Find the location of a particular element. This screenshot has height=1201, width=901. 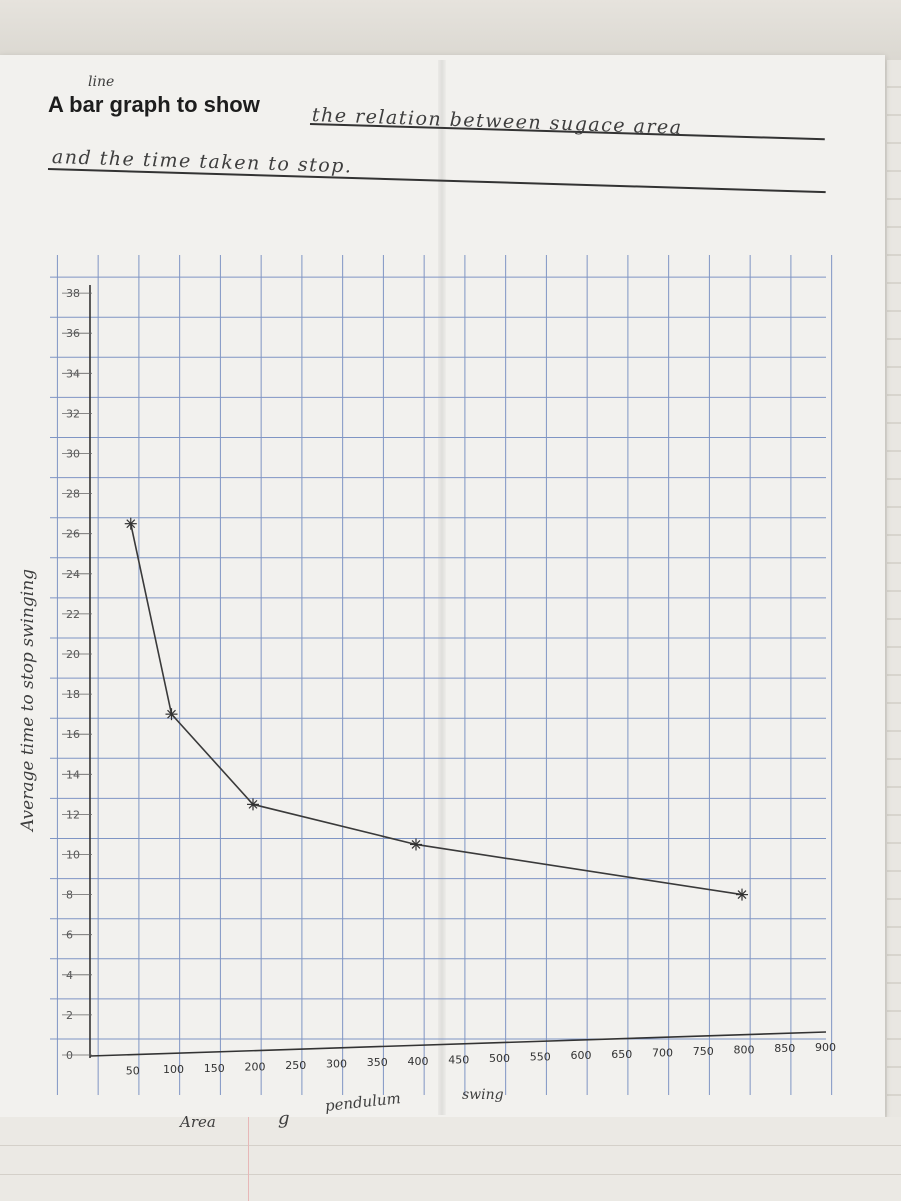

x-tick-label: 300 is located at coordinates (336, 1064).